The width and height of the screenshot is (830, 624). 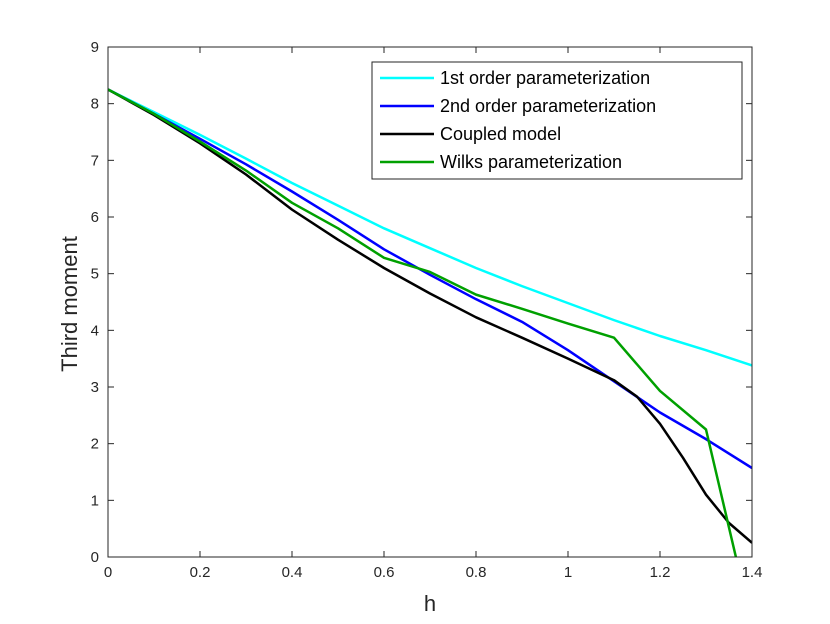 I want to click on legend-label-1: 1st order parameterization, so click(x=545, y=78).